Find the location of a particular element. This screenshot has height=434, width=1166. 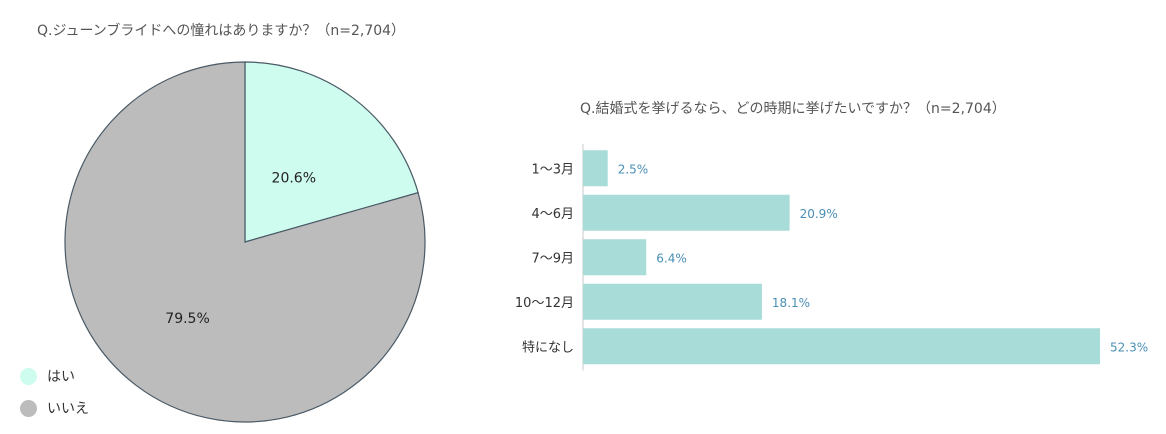

bar-category-label-4: 特になし is located at coordinates (548, 347).